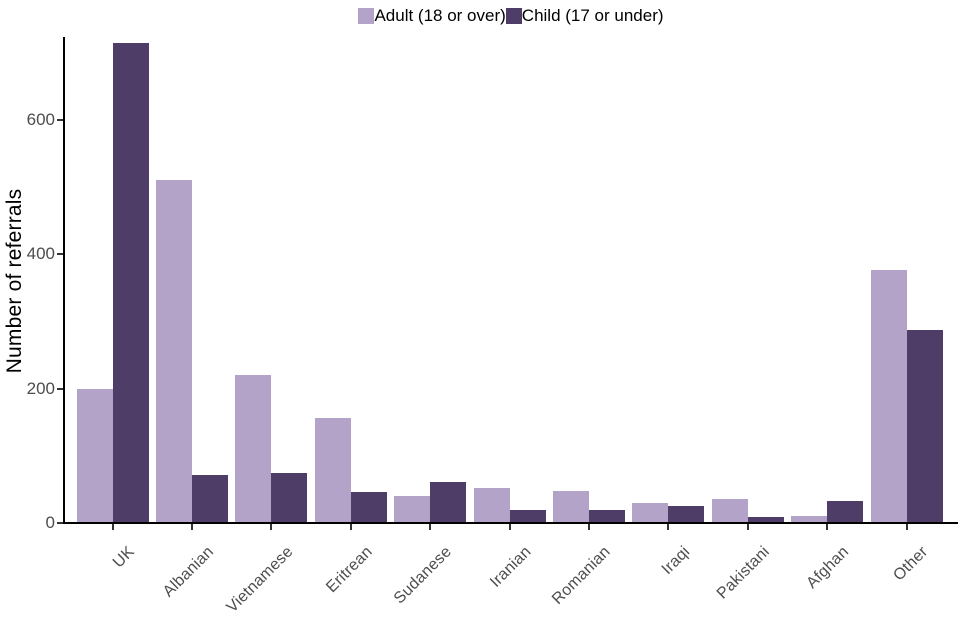  Describe the element at coordinates (527, 516) in the screenshot. I see `bar-child-iranian` at that location.